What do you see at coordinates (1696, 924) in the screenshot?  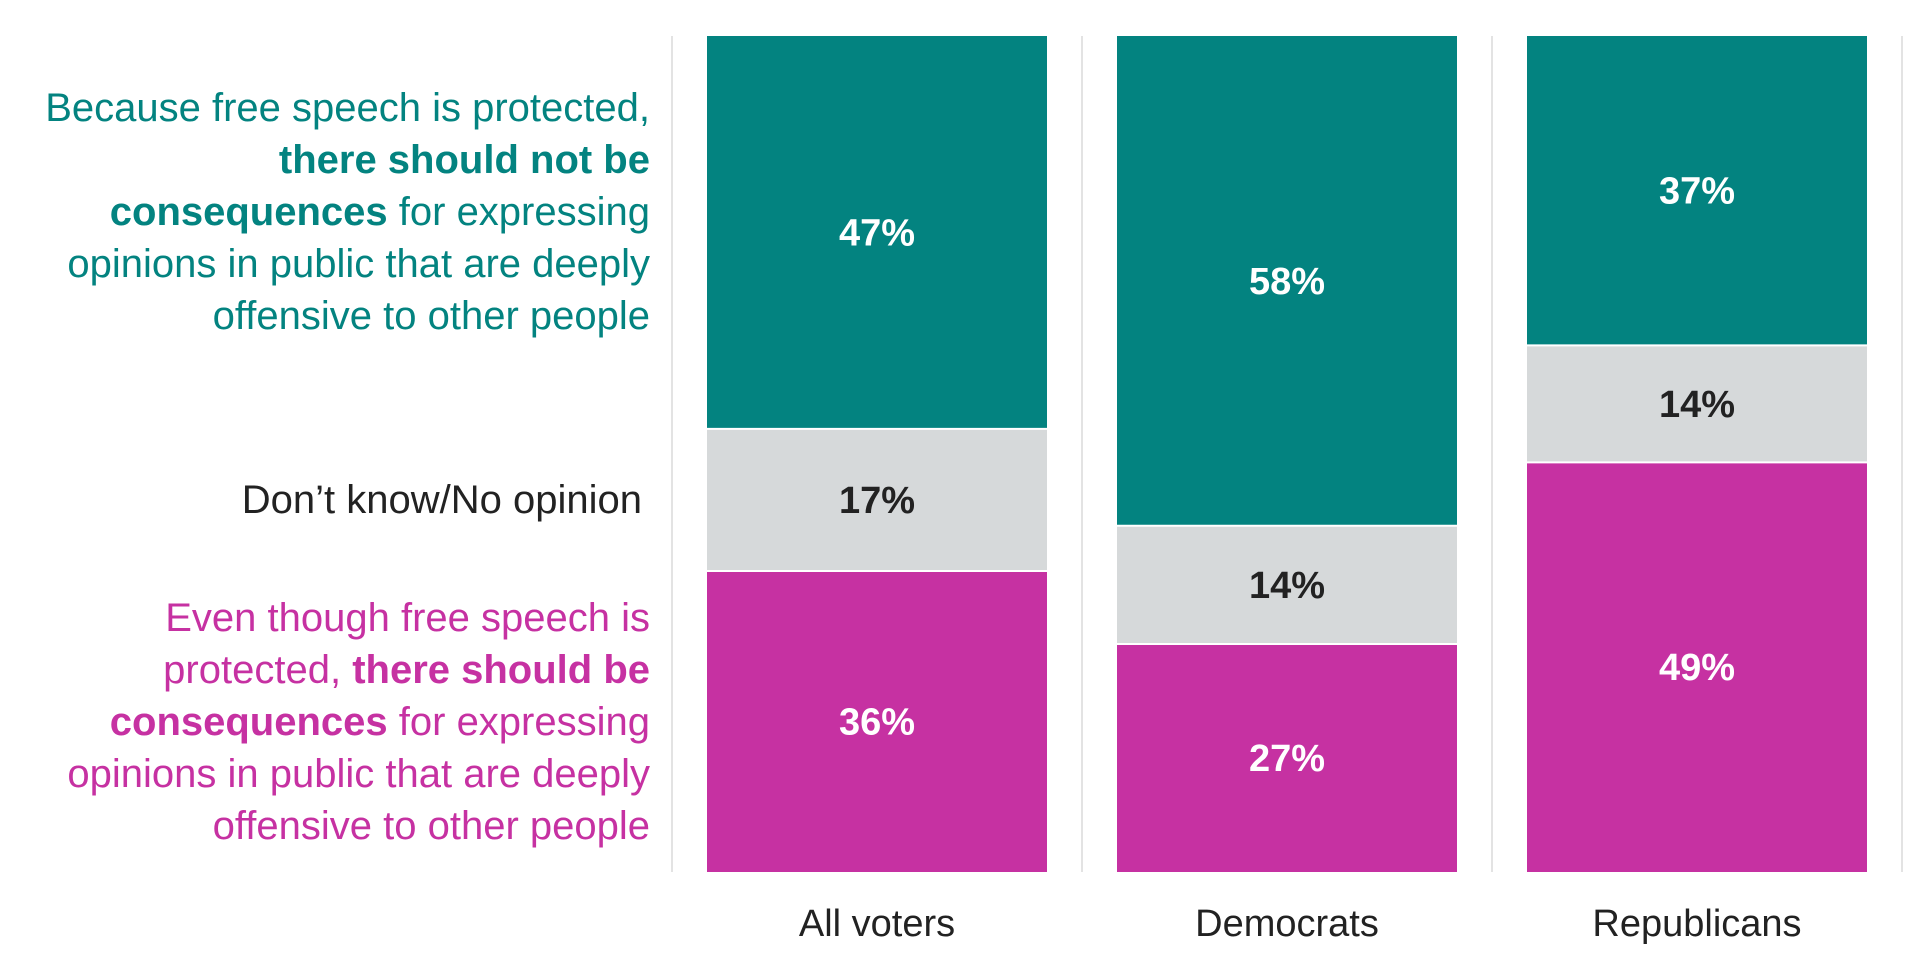 I see `category-label: Republicans` at bounding box center [1696, 924].